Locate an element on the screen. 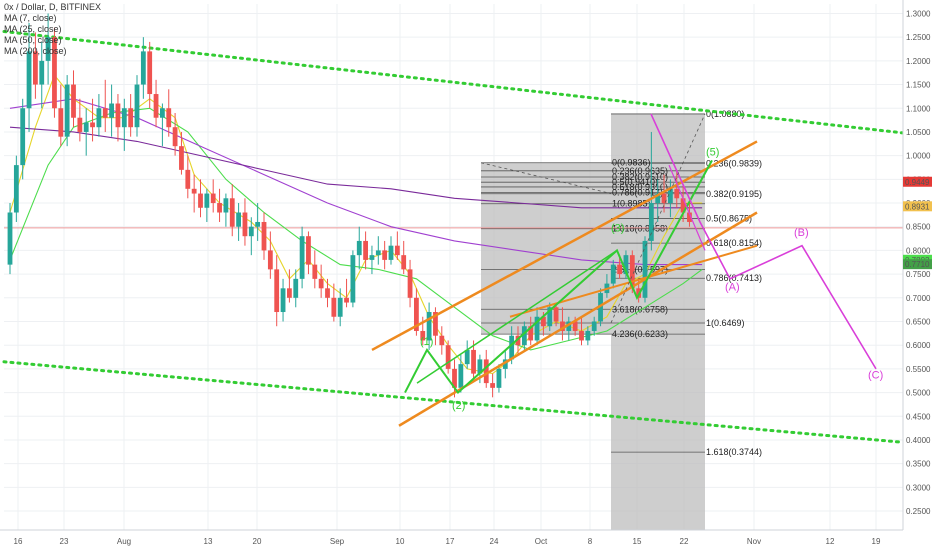 The height and width of the screenshot is (550, 932). wave-label: (5) is located at coordinates (712, 153).